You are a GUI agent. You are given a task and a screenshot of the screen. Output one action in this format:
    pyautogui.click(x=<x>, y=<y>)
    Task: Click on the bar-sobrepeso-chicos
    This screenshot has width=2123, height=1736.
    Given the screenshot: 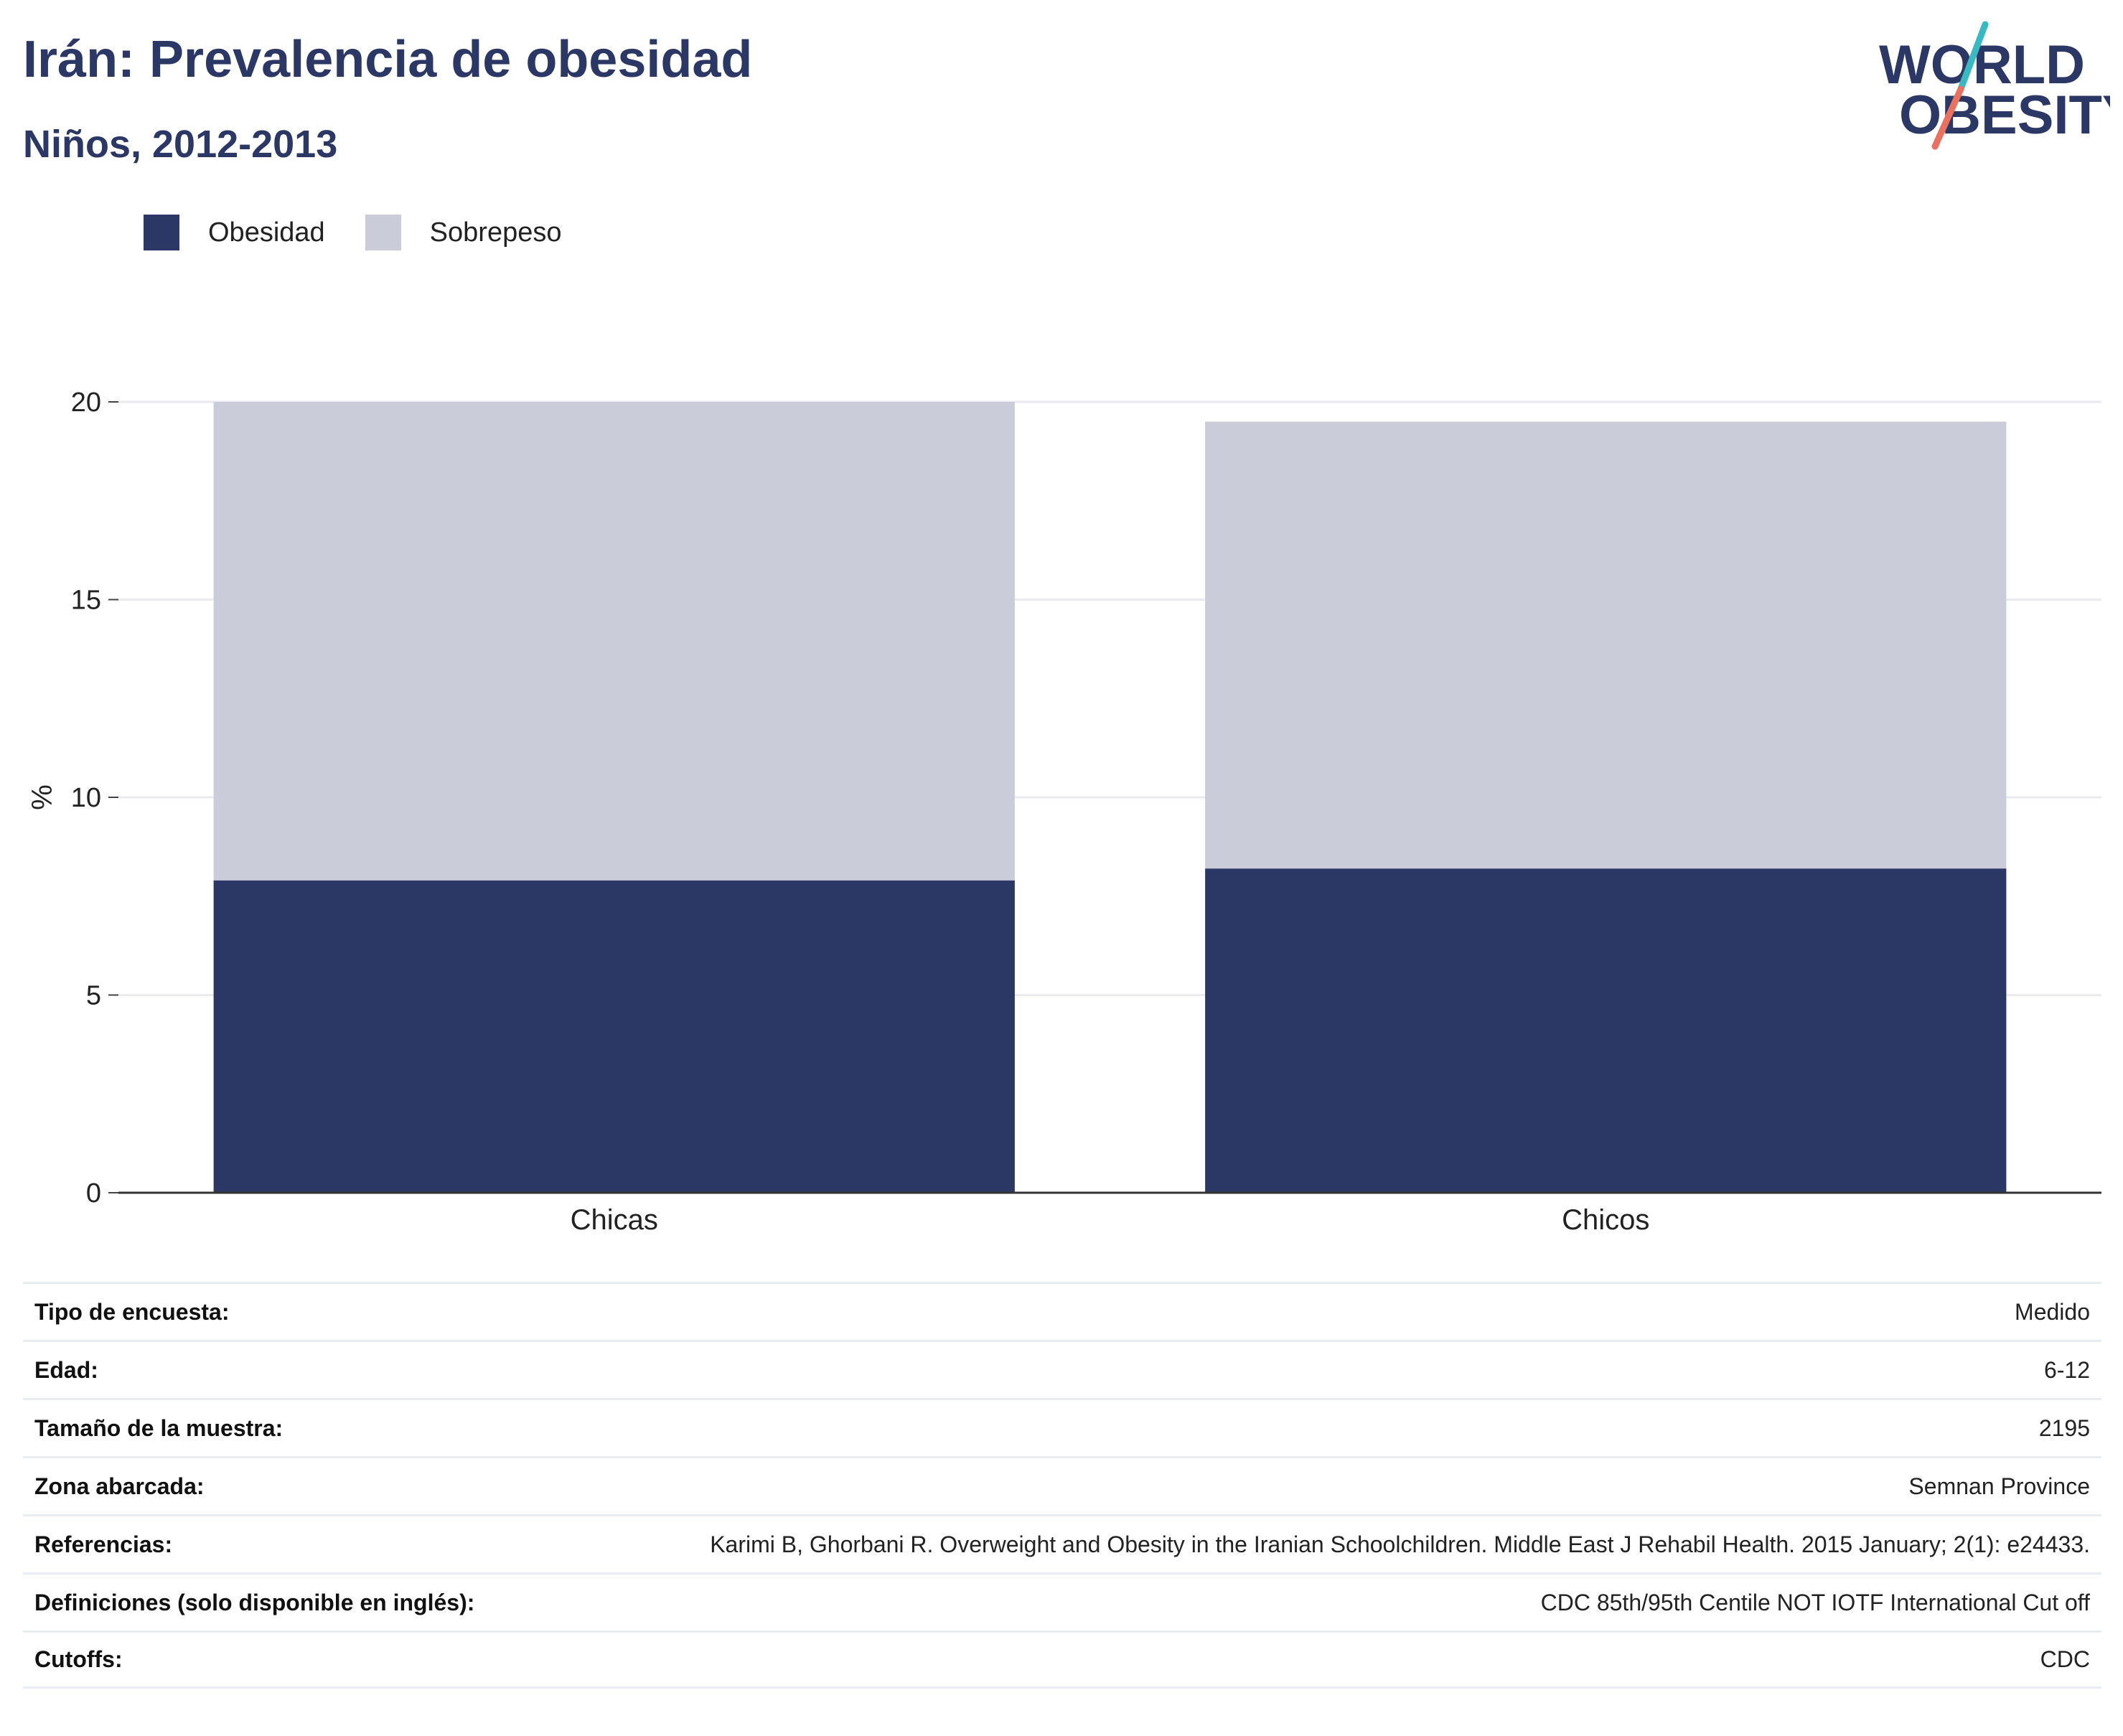 What is the action you would take?
    pyautogui.click(x=1606, y=645)
    